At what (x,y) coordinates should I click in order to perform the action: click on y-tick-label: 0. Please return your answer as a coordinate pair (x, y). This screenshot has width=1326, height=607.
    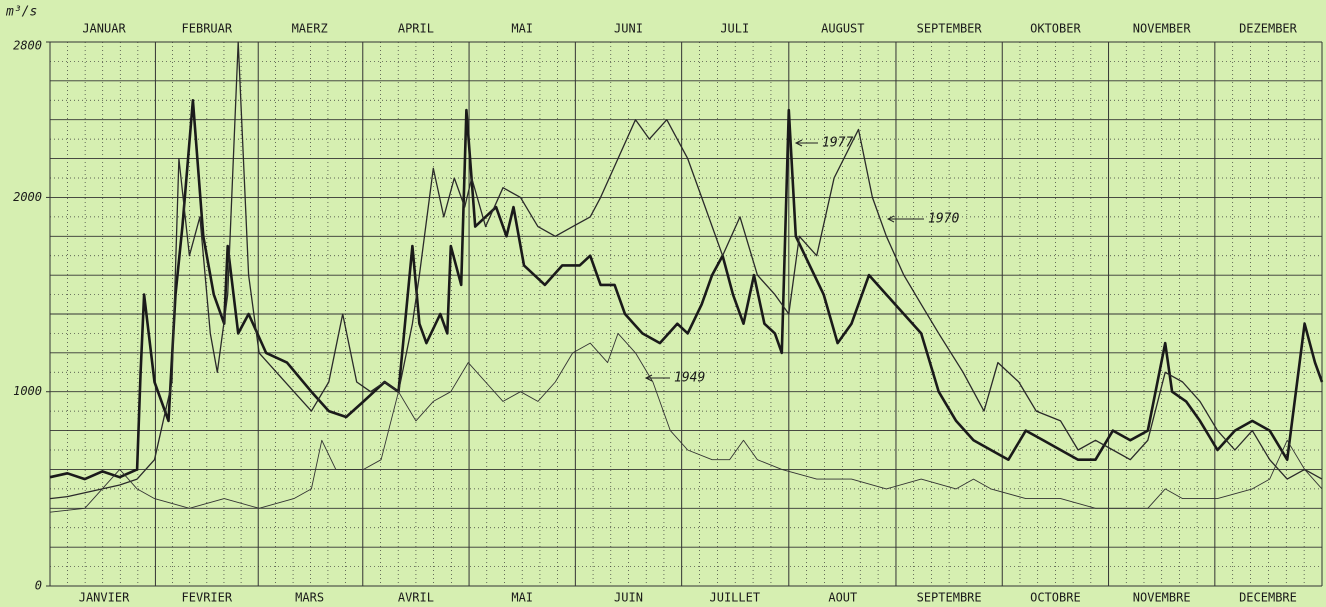
    Looking at the image, I should click on (38, 586).